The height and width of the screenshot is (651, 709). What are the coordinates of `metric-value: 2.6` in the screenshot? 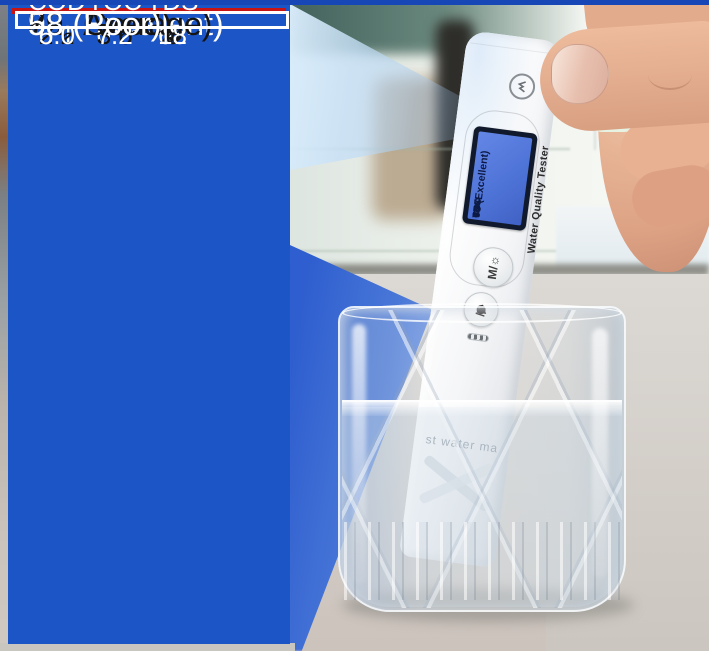 It's located at (56, 35).